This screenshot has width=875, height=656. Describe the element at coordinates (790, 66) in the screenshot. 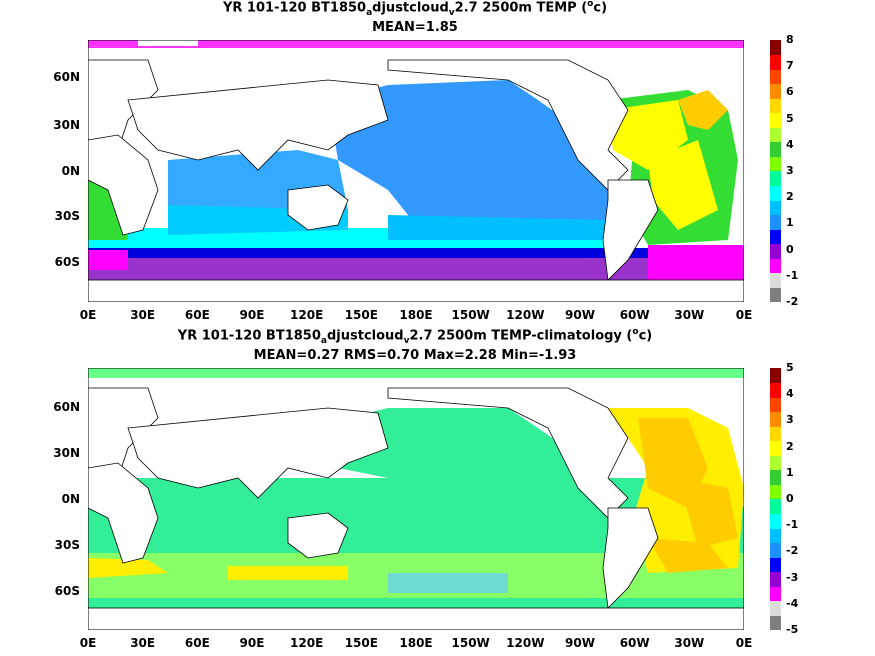

I see `panel1-colorbar-label: 7` at that location.